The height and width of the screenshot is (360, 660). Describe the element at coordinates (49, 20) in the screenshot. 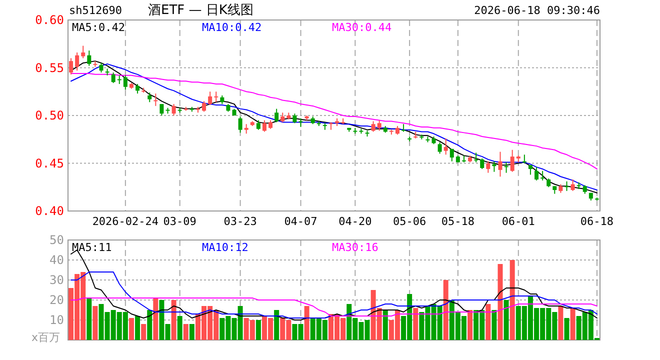

I see `y-tick-label: 0.60` at that location.